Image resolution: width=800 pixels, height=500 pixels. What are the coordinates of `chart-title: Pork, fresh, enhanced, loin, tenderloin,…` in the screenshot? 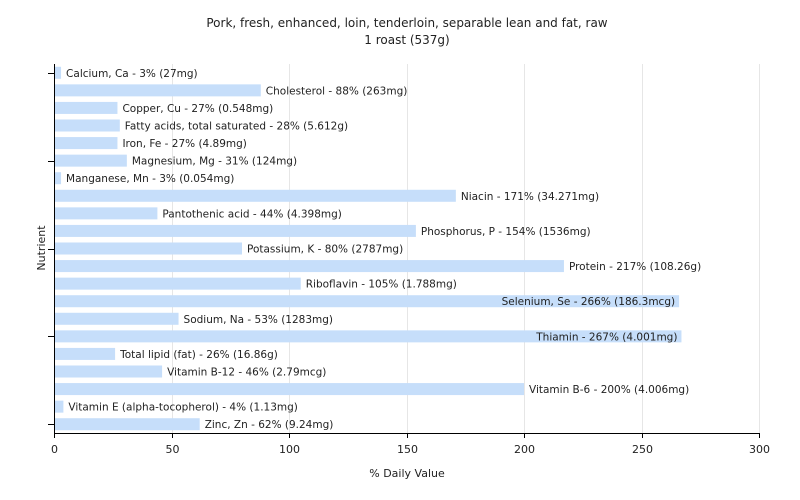 It's located at (406, 23).